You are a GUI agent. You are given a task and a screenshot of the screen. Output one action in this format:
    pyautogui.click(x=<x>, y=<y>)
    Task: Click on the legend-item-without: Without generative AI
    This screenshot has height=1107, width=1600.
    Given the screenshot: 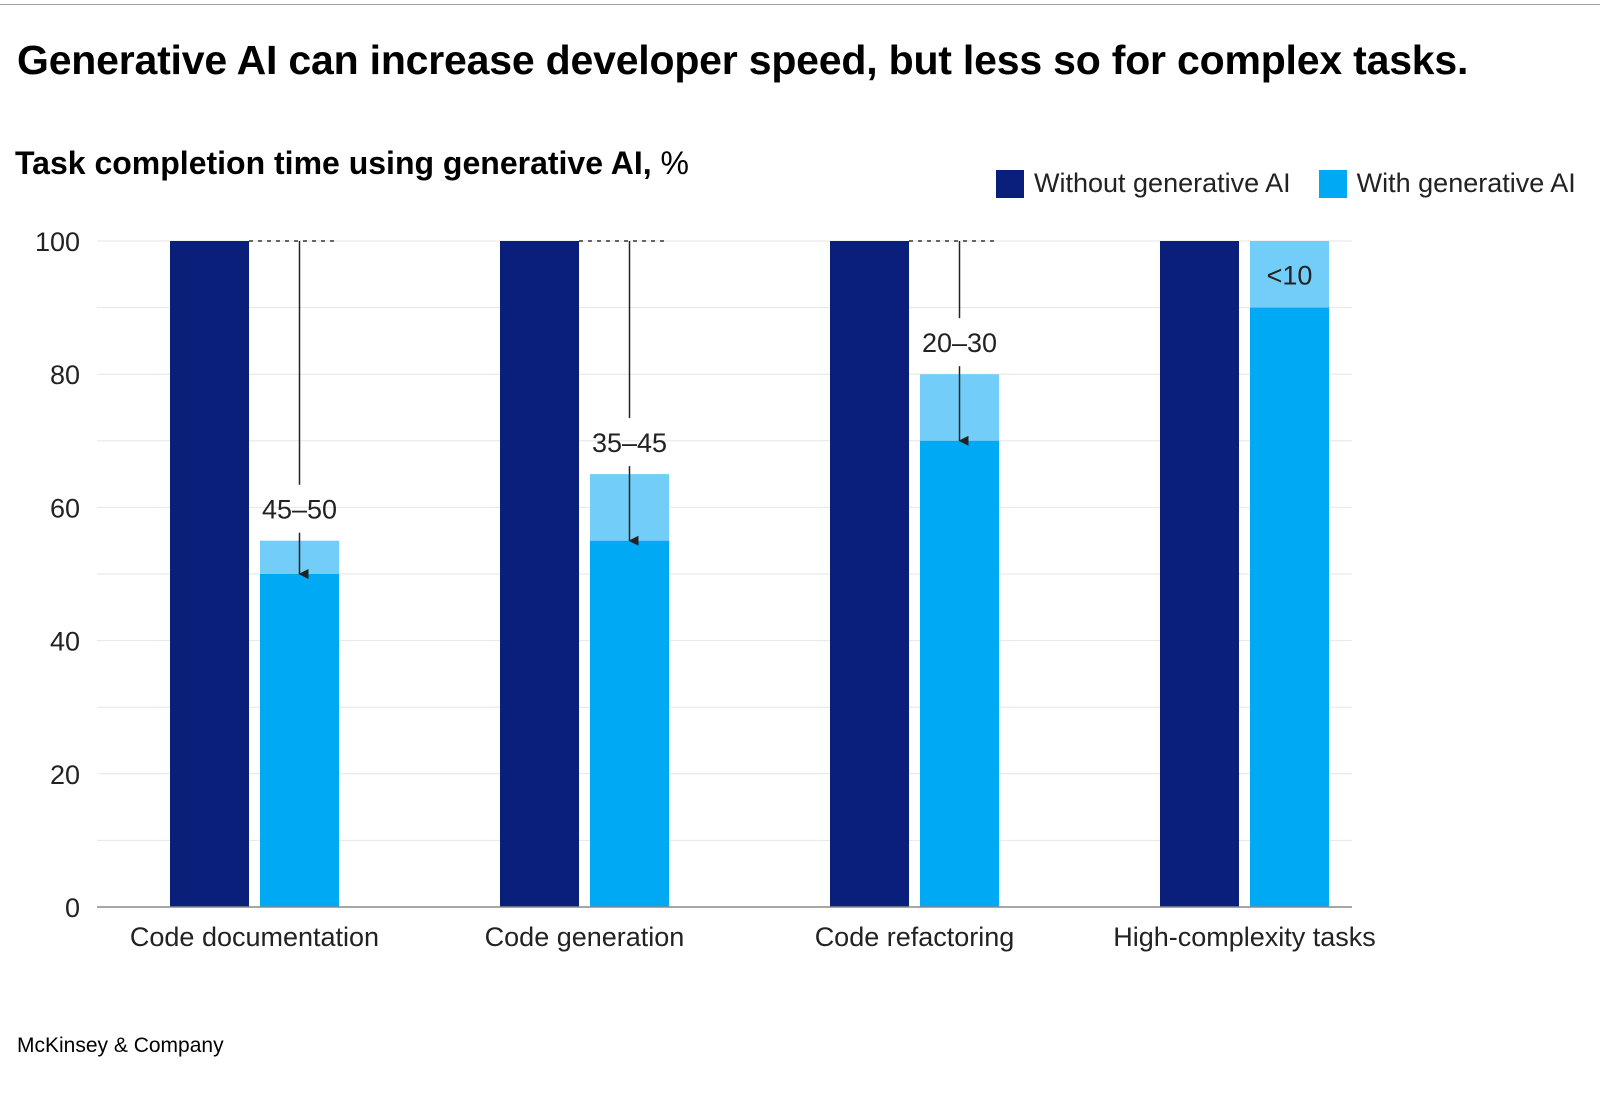 What is the action you would take?
    pyautogui.click(x=1143, y=183)
    